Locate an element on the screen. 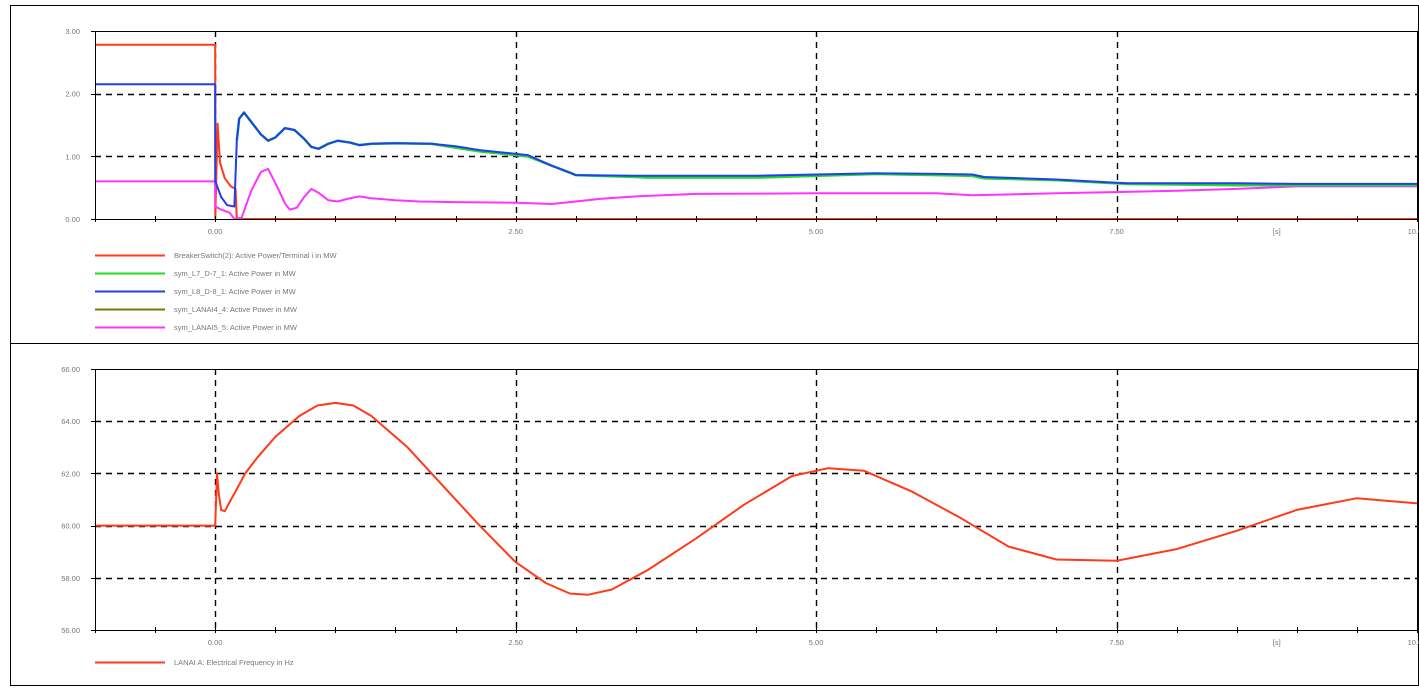 This screenshot has height=689, width=1419. frequency-y-tick-label: 58.00 is located at coordinates (70, 578).